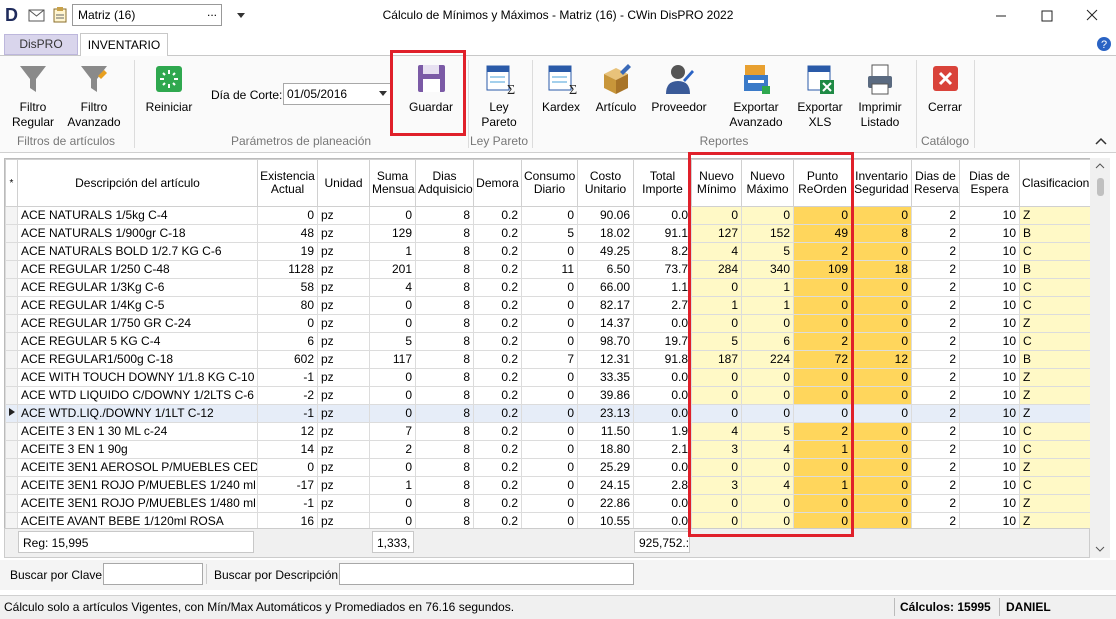 This screenshot has height=619, width=1116. What do you see at coordinates (679, 88) in the screenshot?
I see `supplier-button: Proveedor` at bounding box center [679, 88].